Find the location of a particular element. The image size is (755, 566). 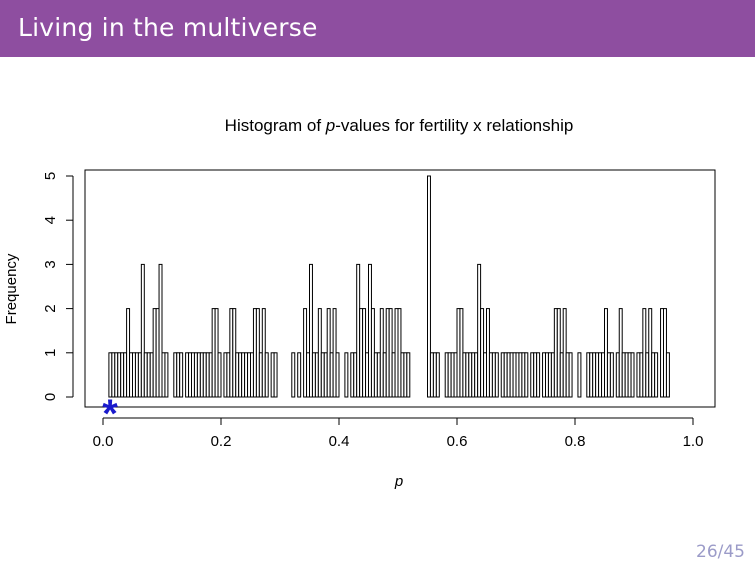

x-tick-label: 0.8 is located at coordinates (575, 441).